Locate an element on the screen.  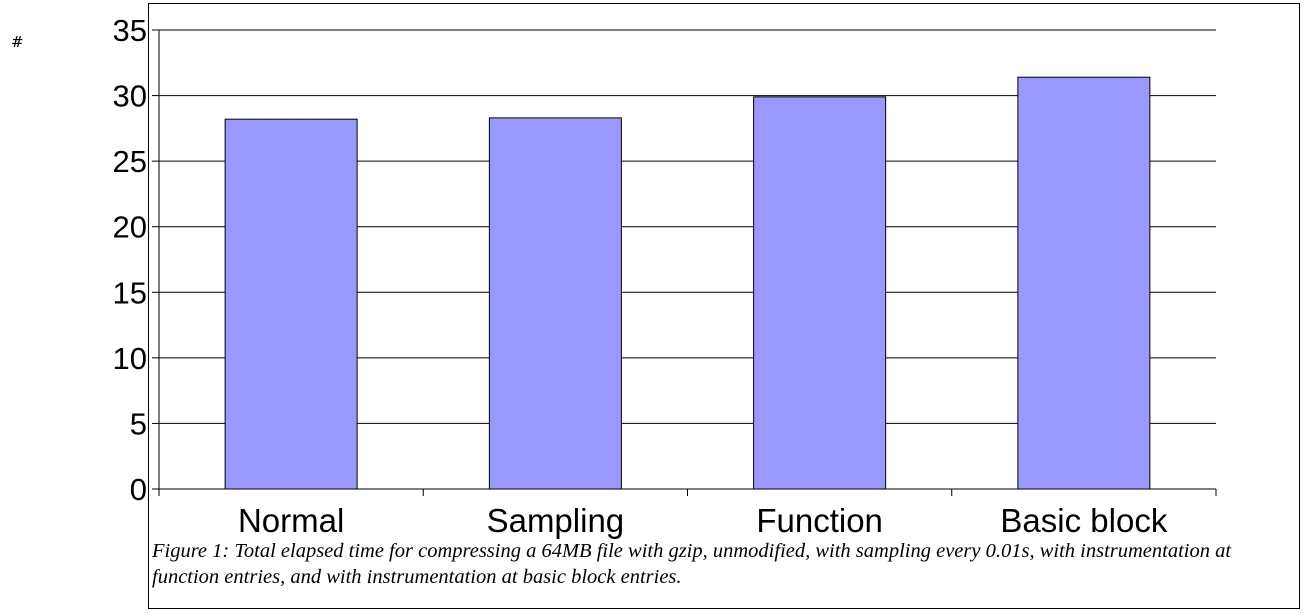
y-tick-label: 15 is located at coordinates (130, 292).